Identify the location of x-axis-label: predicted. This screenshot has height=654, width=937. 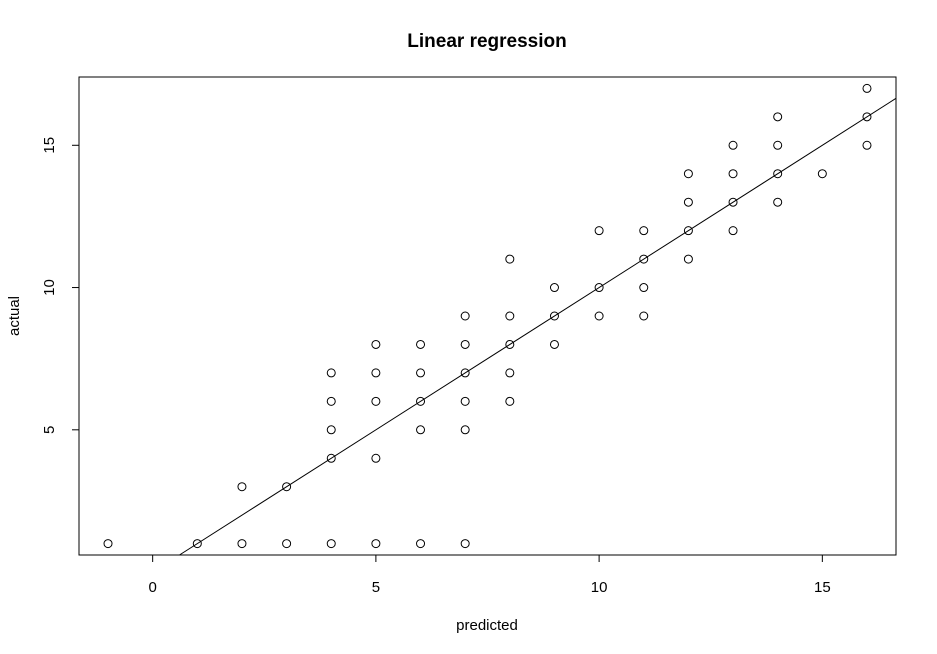
(487, 625).